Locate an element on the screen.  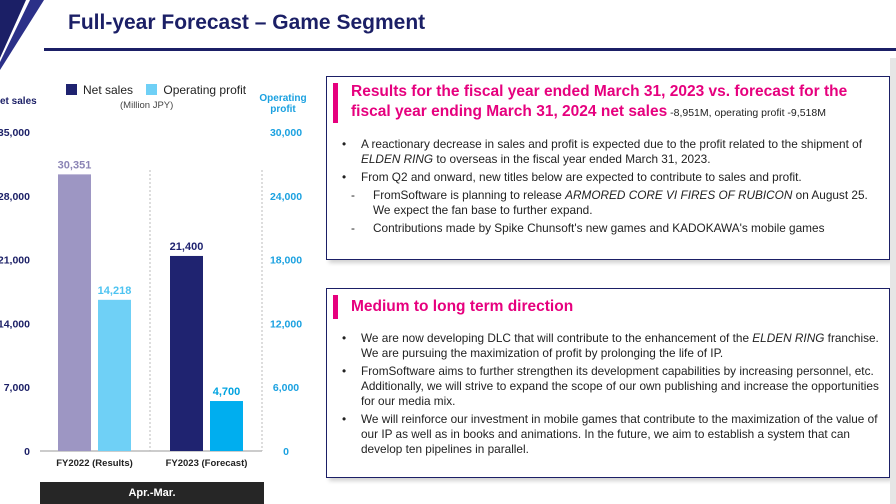
category-label: FY2022 (Results) is located at coordinates (94, 463).